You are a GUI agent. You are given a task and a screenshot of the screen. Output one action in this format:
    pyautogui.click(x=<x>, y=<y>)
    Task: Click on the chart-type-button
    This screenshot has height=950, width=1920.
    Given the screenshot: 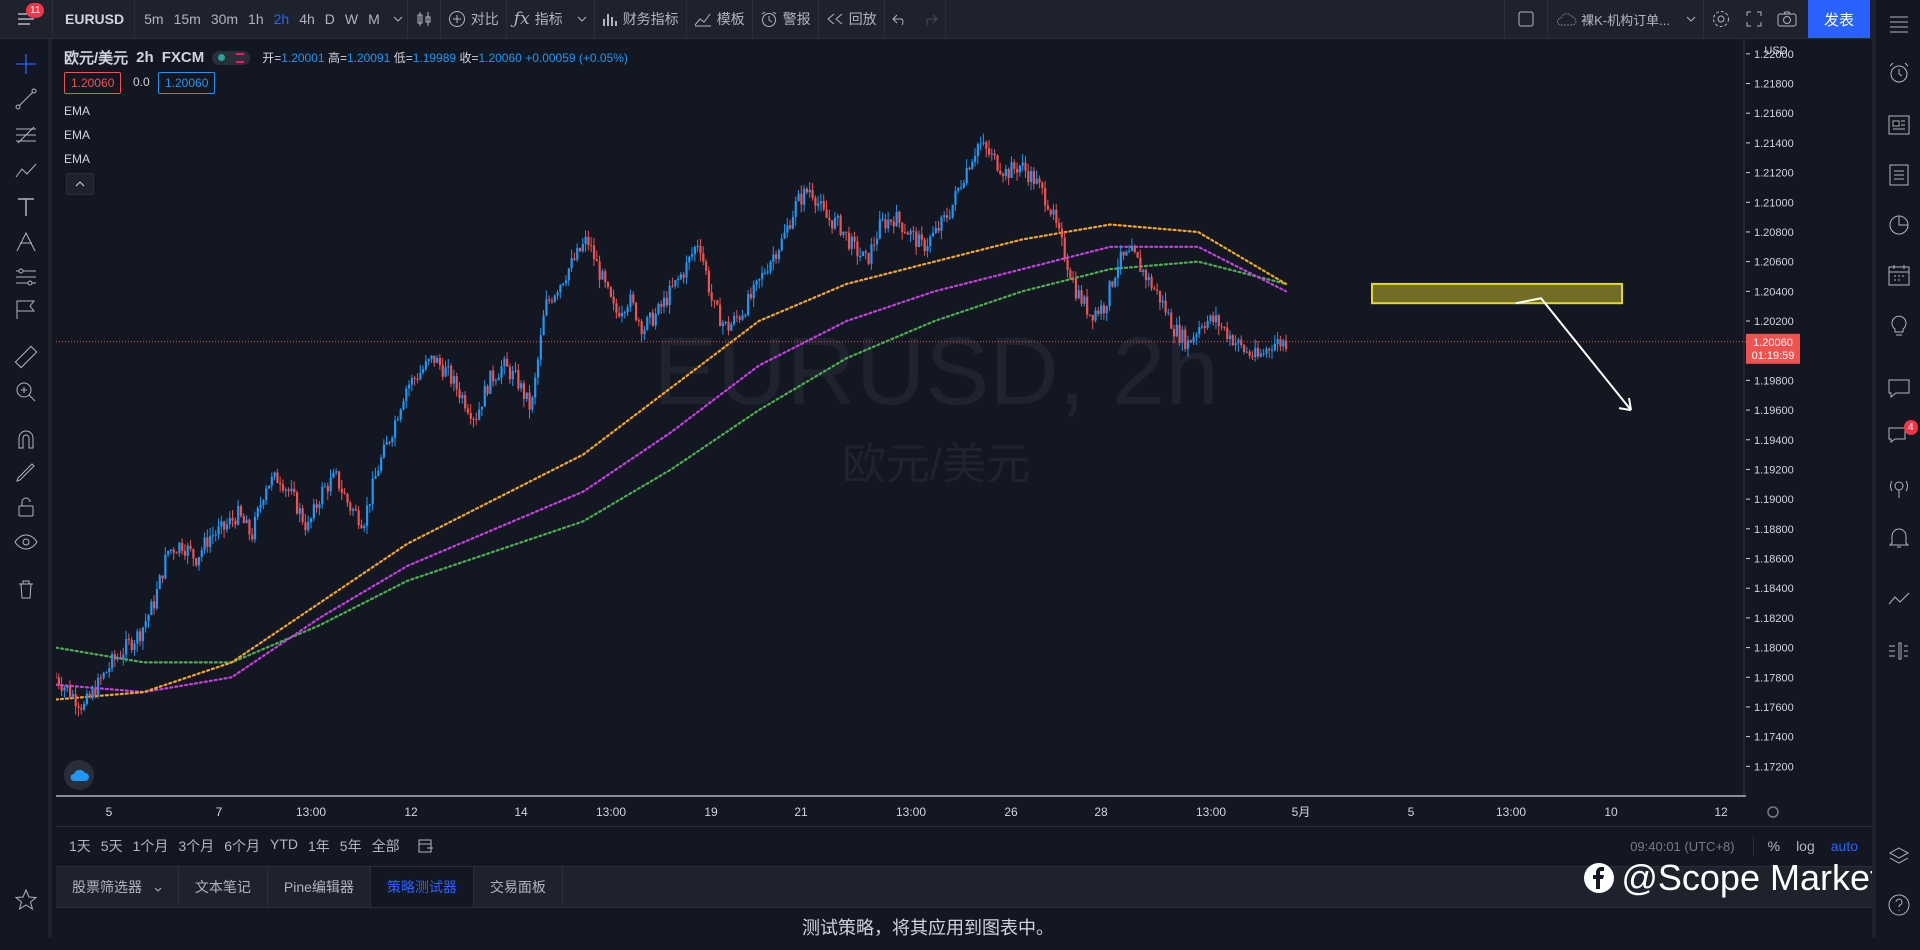 What is the action you would take?
    pyautogui.click(x=424, y=19)
    